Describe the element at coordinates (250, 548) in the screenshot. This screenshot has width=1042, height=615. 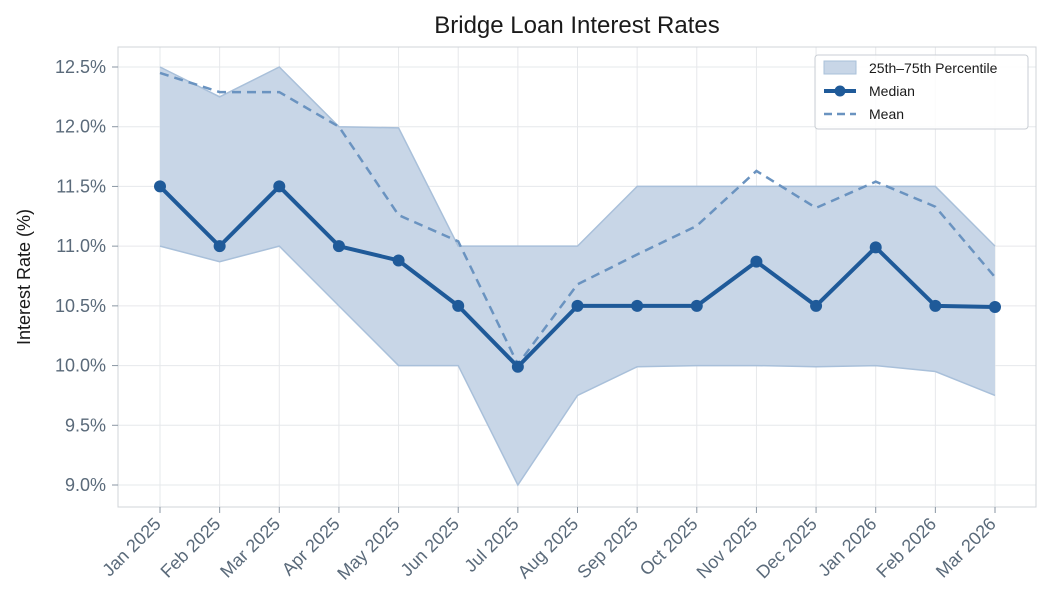
I see `x-tick-label: Mar 2025` at that location.